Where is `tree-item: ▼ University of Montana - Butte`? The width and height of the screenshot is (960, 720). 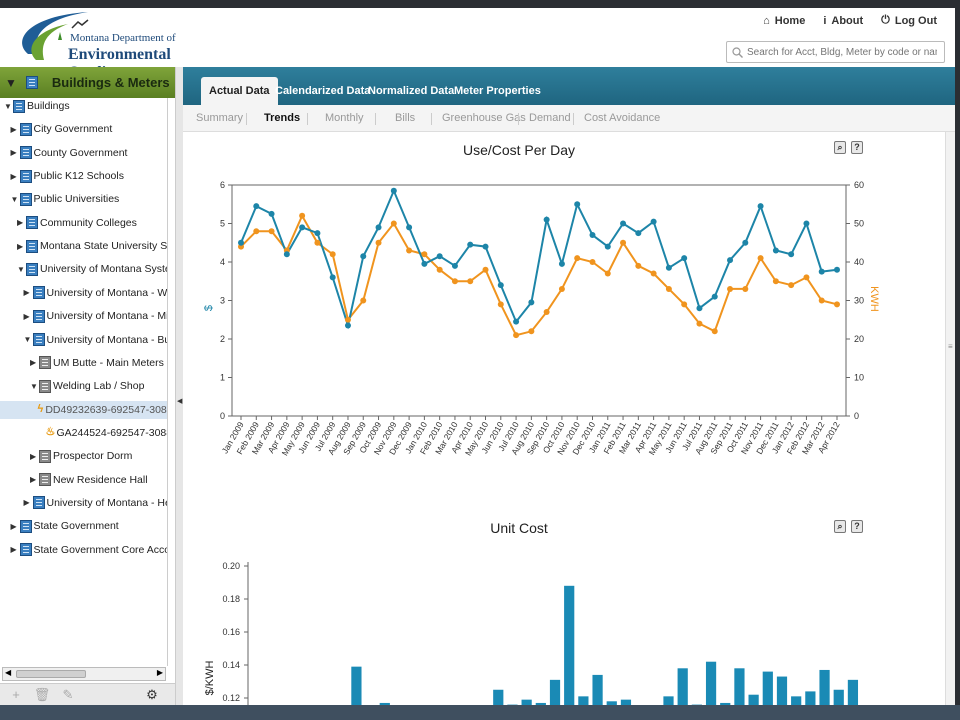
tree-item: ▼ University of Montana - Butte is located at coordinates (95, 340).